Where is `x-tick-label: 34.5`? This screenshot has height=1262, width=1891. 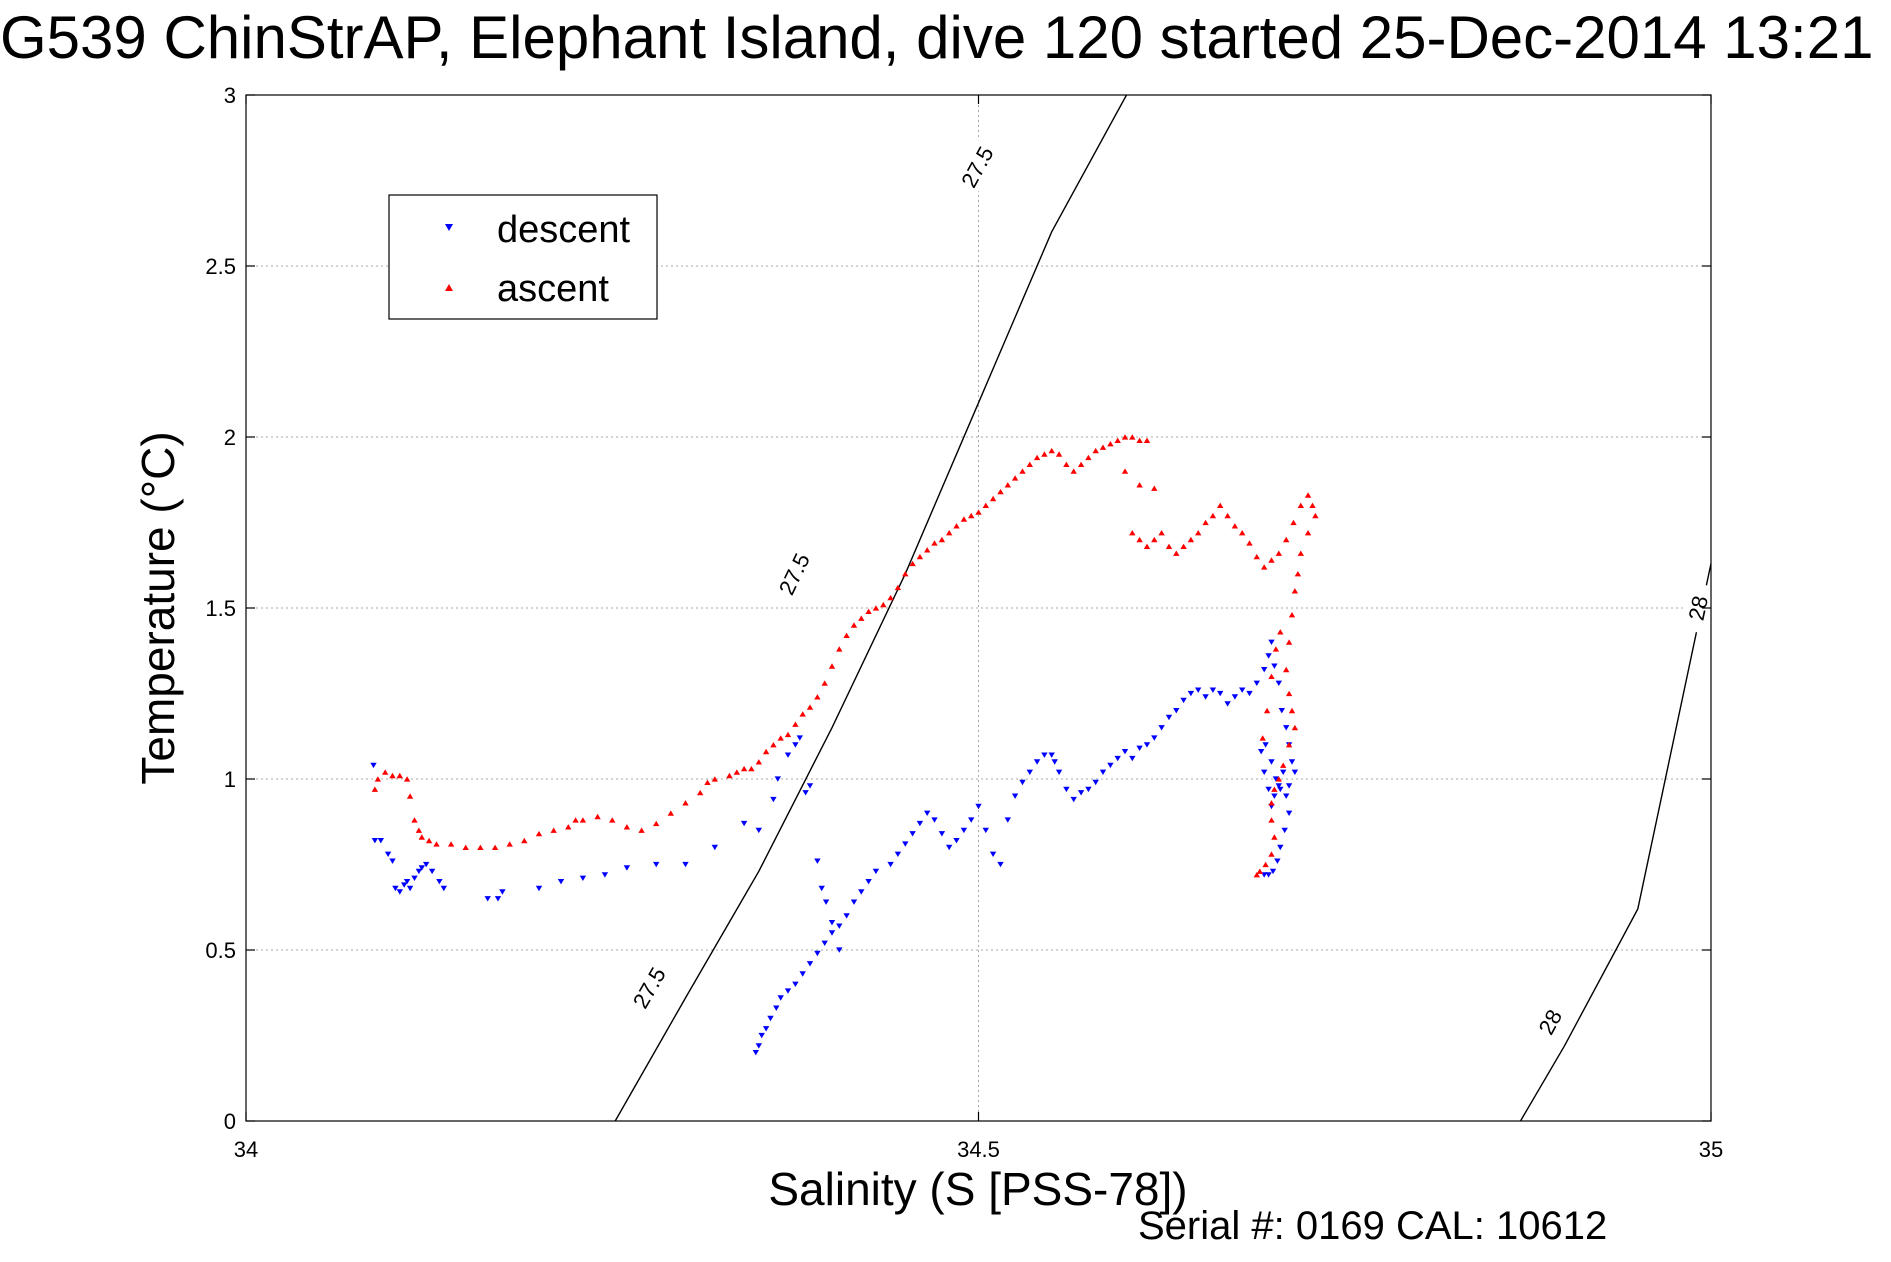
x-tick-label: 34.5 is located at coordinates (978, 1149).